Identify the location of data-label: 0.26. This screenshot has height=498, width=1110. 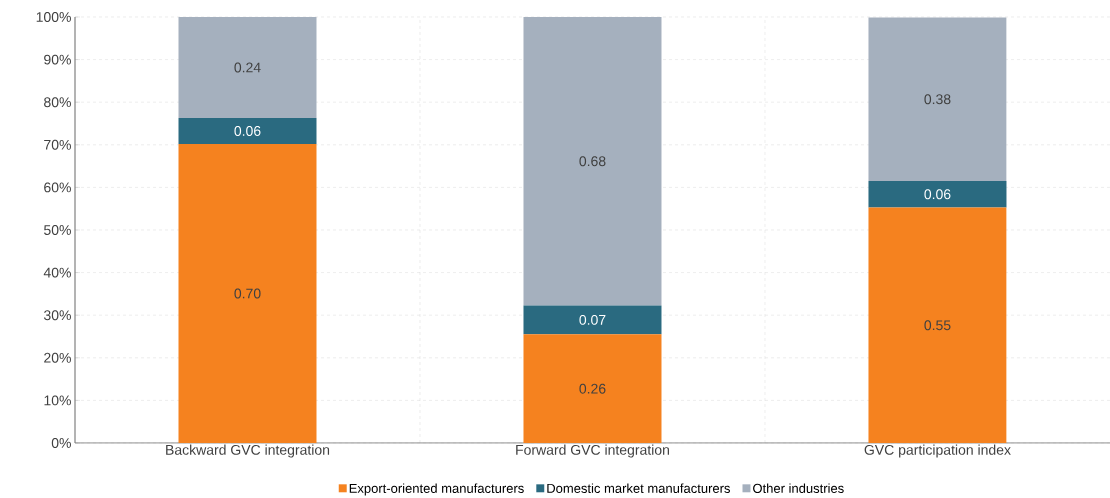
(592, 388).